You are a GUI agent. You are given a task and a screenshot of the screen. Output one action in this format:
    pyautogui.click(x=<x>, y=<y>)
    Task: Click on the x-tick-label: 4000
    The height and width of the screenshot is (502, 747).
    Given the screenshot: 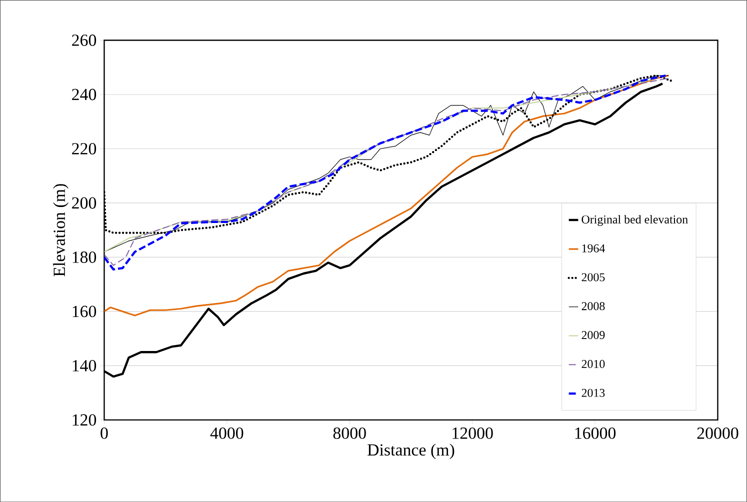 What is the action you would take?
    pyautogui.click(x=227, y=433)
    